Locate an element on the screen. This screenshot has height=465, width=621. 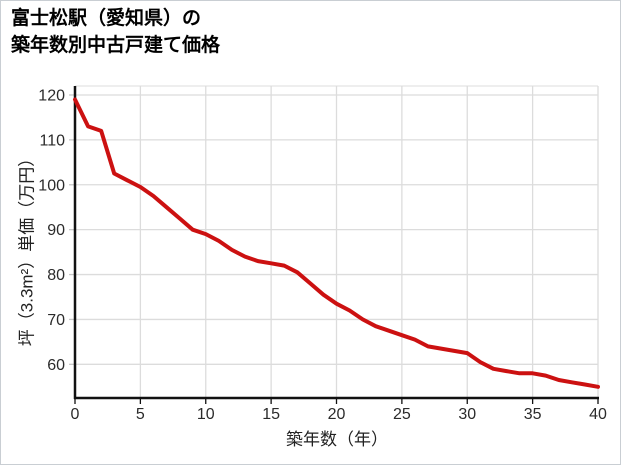
x-tick-label: 5 is located at coordinates (140, 414).